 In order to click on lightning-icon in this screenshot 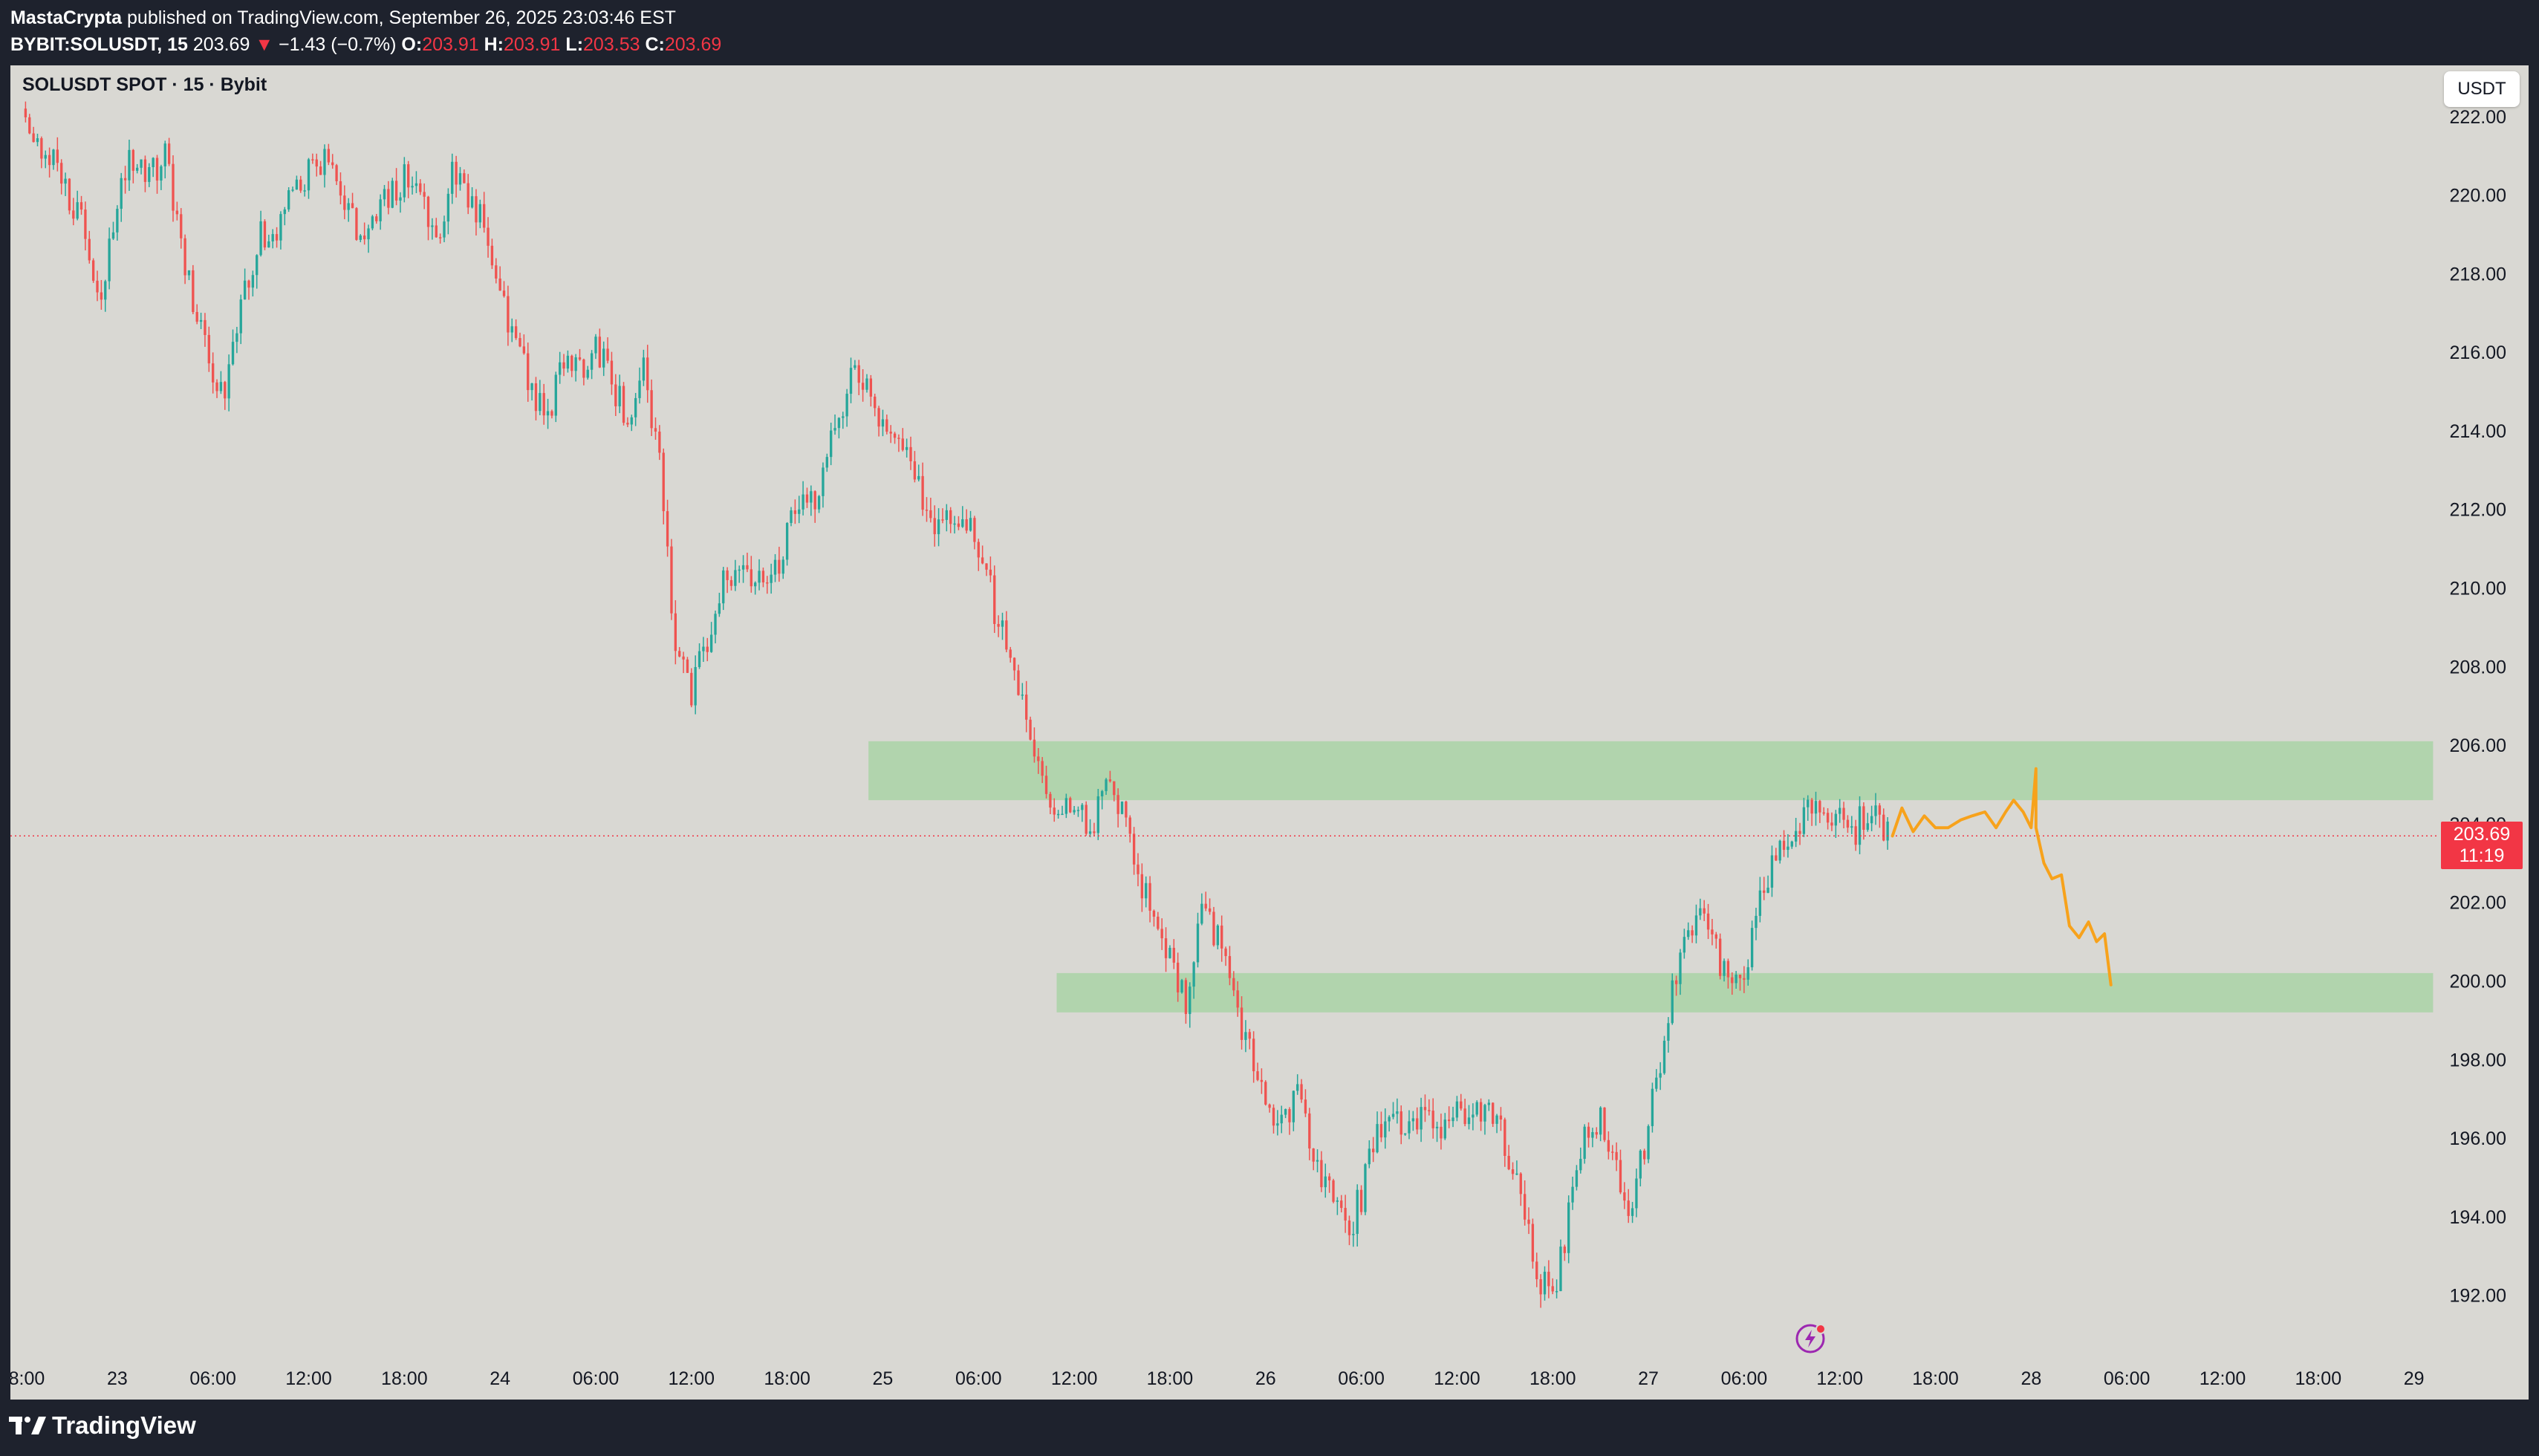, I will do `click(1810, 1339)`.